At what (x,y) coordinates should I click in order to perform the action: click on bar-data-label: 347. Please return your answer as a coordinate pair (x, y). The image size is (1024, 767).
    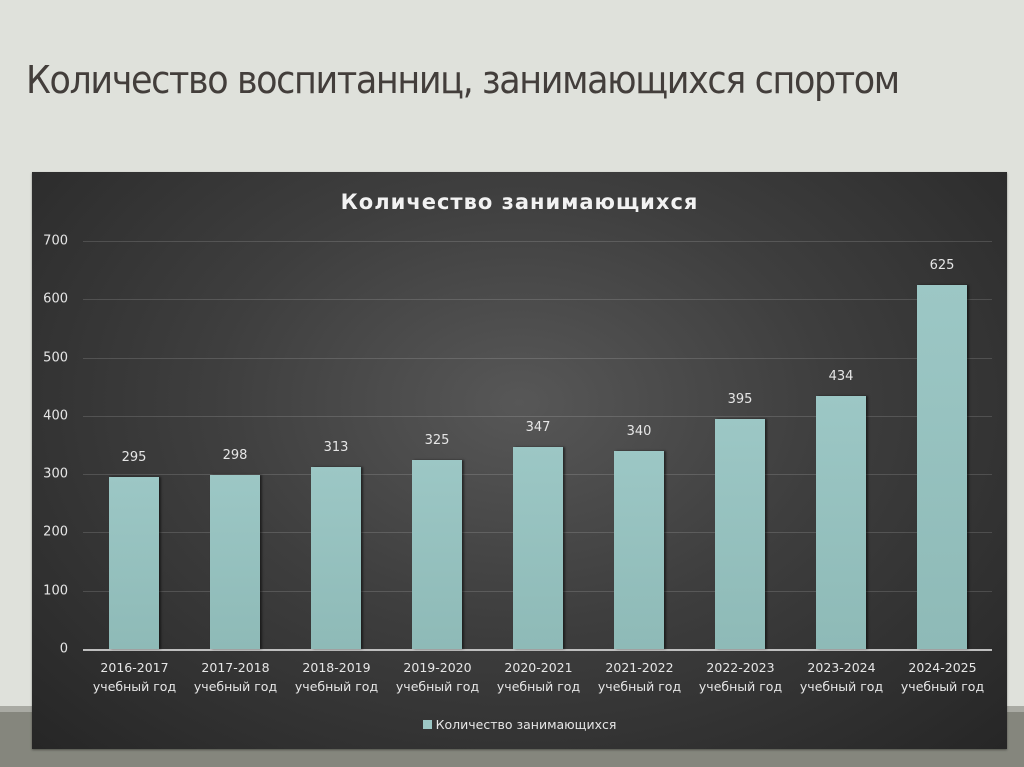
    Looking at the image, I should click on (538, 427).